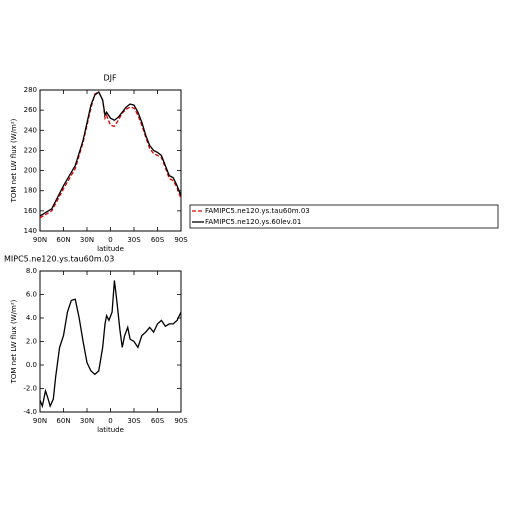 This screenshot has width=510, height=510. I want to click on legend-box, so click(344, 216).